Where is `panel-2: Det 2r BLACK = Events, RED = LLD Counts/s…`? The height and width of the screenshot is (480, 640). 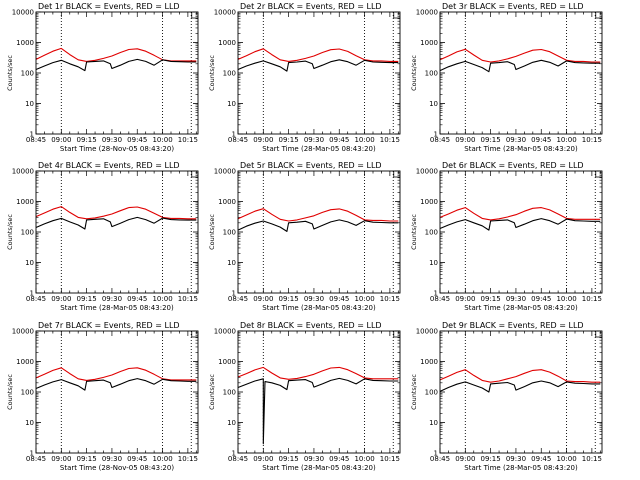 panel-2: Det 2r BLACK = Events, RED = LLD Counts/s… is located at coordinates (304, 77).